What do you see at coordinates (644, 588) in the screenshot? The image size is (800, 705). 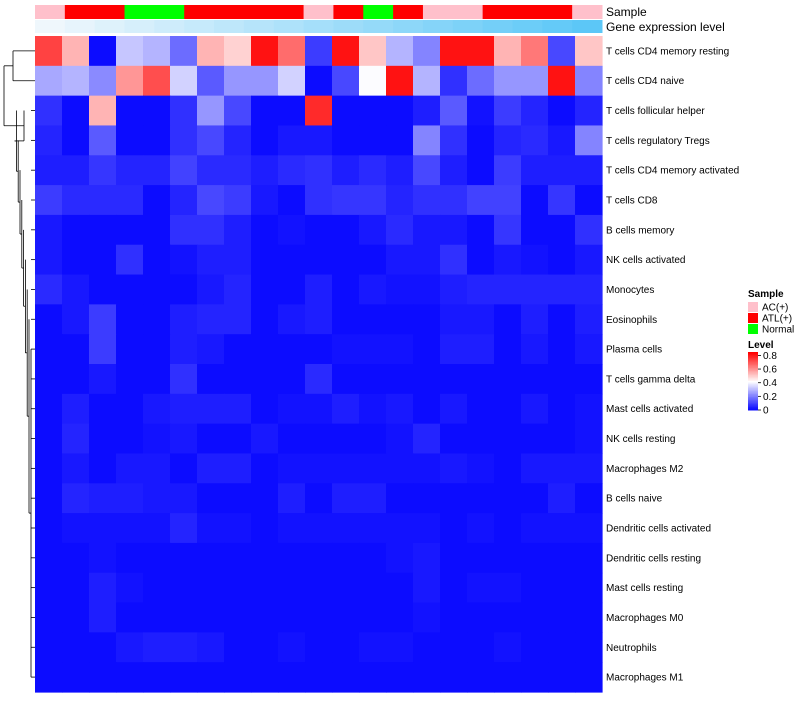 I see `row-label: Mast cells resting` at bounding box center [644, 588].